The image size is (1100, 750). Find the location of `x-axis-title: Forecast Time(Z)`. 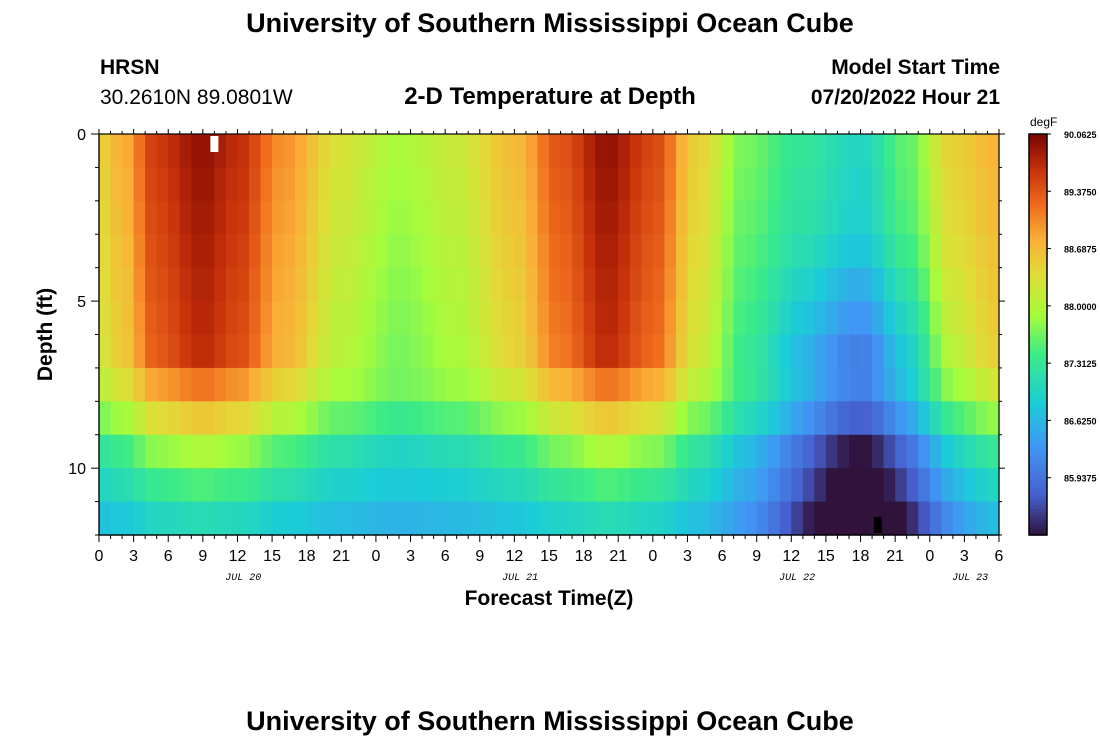

x-axis-title: Forecast Time(Z) is located at coordinates (549, 598).